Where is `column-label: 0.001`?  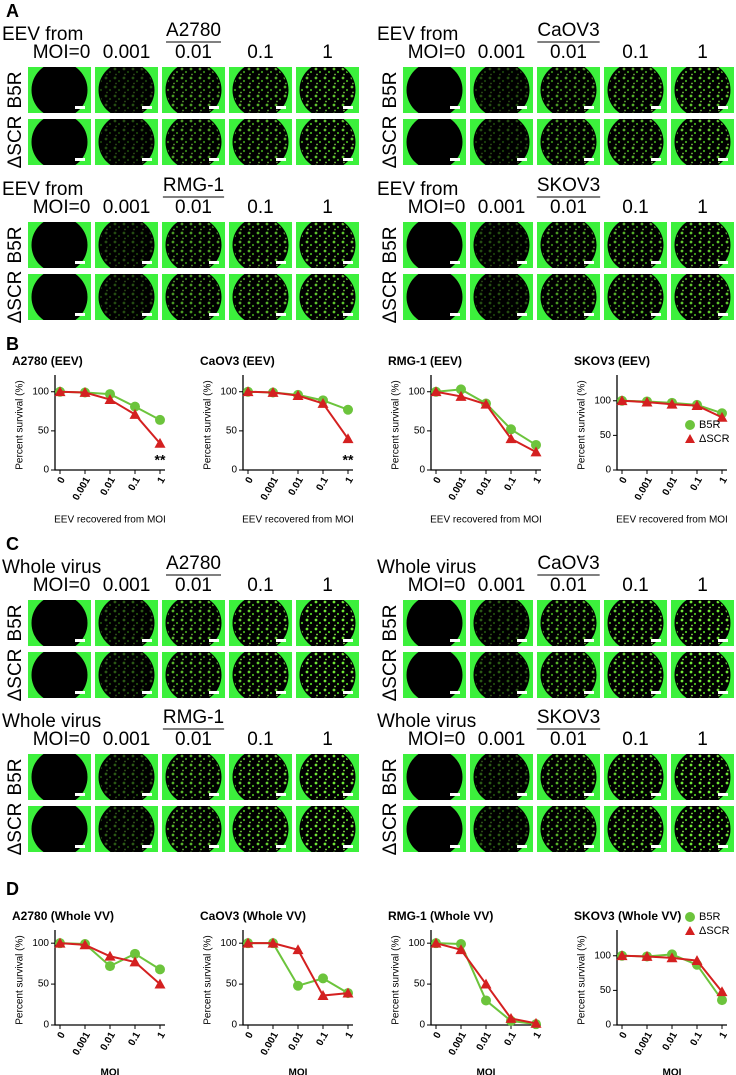
column-label: 0.001 is located at coordinates (502, 207).